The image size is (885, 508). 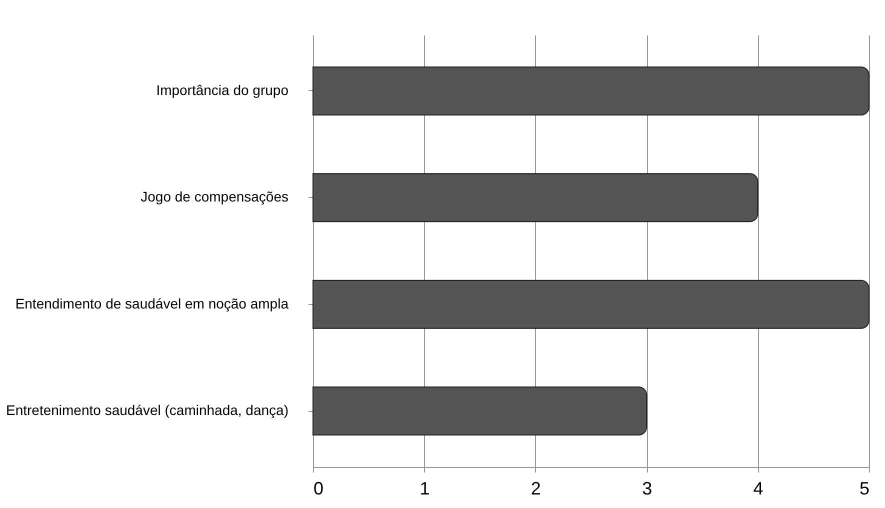 What do you see at coordinates (864, 488) in the screenshot?
I see `x-tick-label: 5` at bounding box center [864, 488].